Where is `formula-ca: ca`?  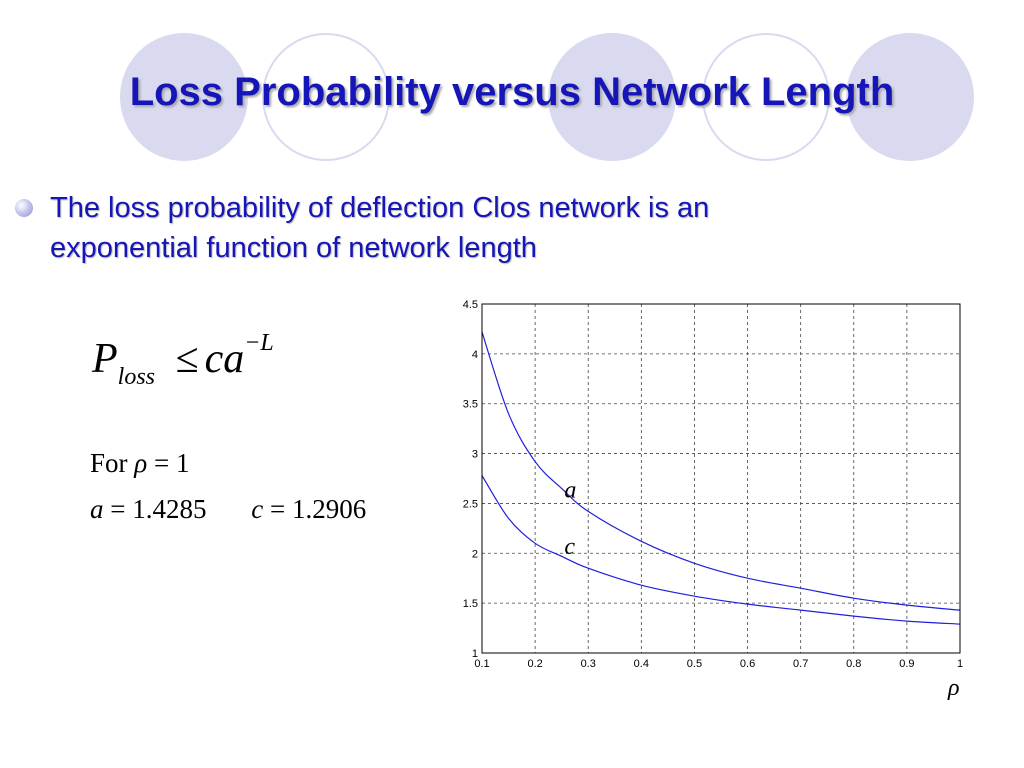 formula-ca: ca is located at coordinates (224, 359).